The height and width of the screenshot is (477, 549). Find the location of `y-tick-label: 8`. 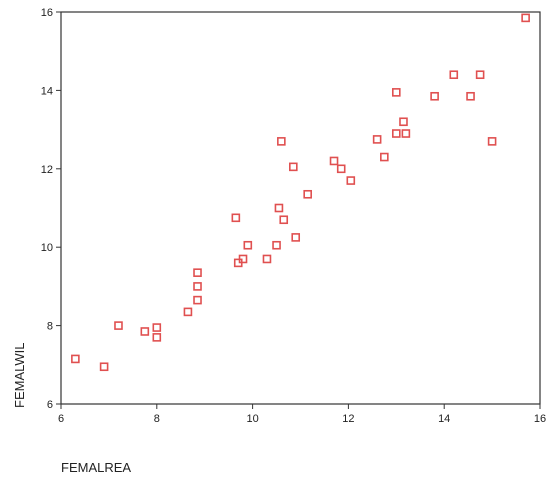

y-tick-label: 8 is located at coordinates (50, 327).